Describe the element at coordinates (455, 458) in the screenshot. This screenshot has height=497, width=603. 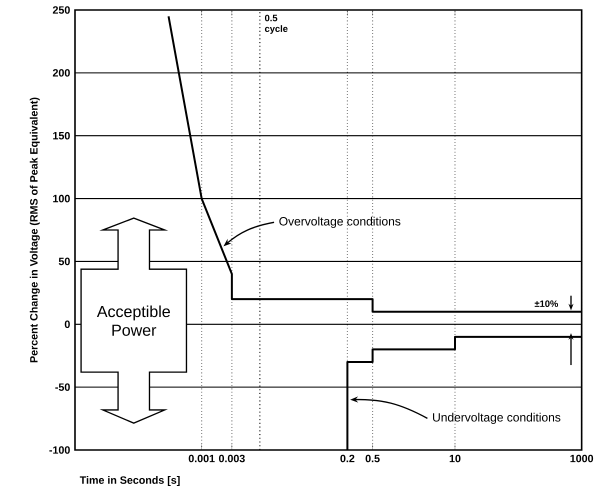
I see `x-tick-label: 10` at that location.